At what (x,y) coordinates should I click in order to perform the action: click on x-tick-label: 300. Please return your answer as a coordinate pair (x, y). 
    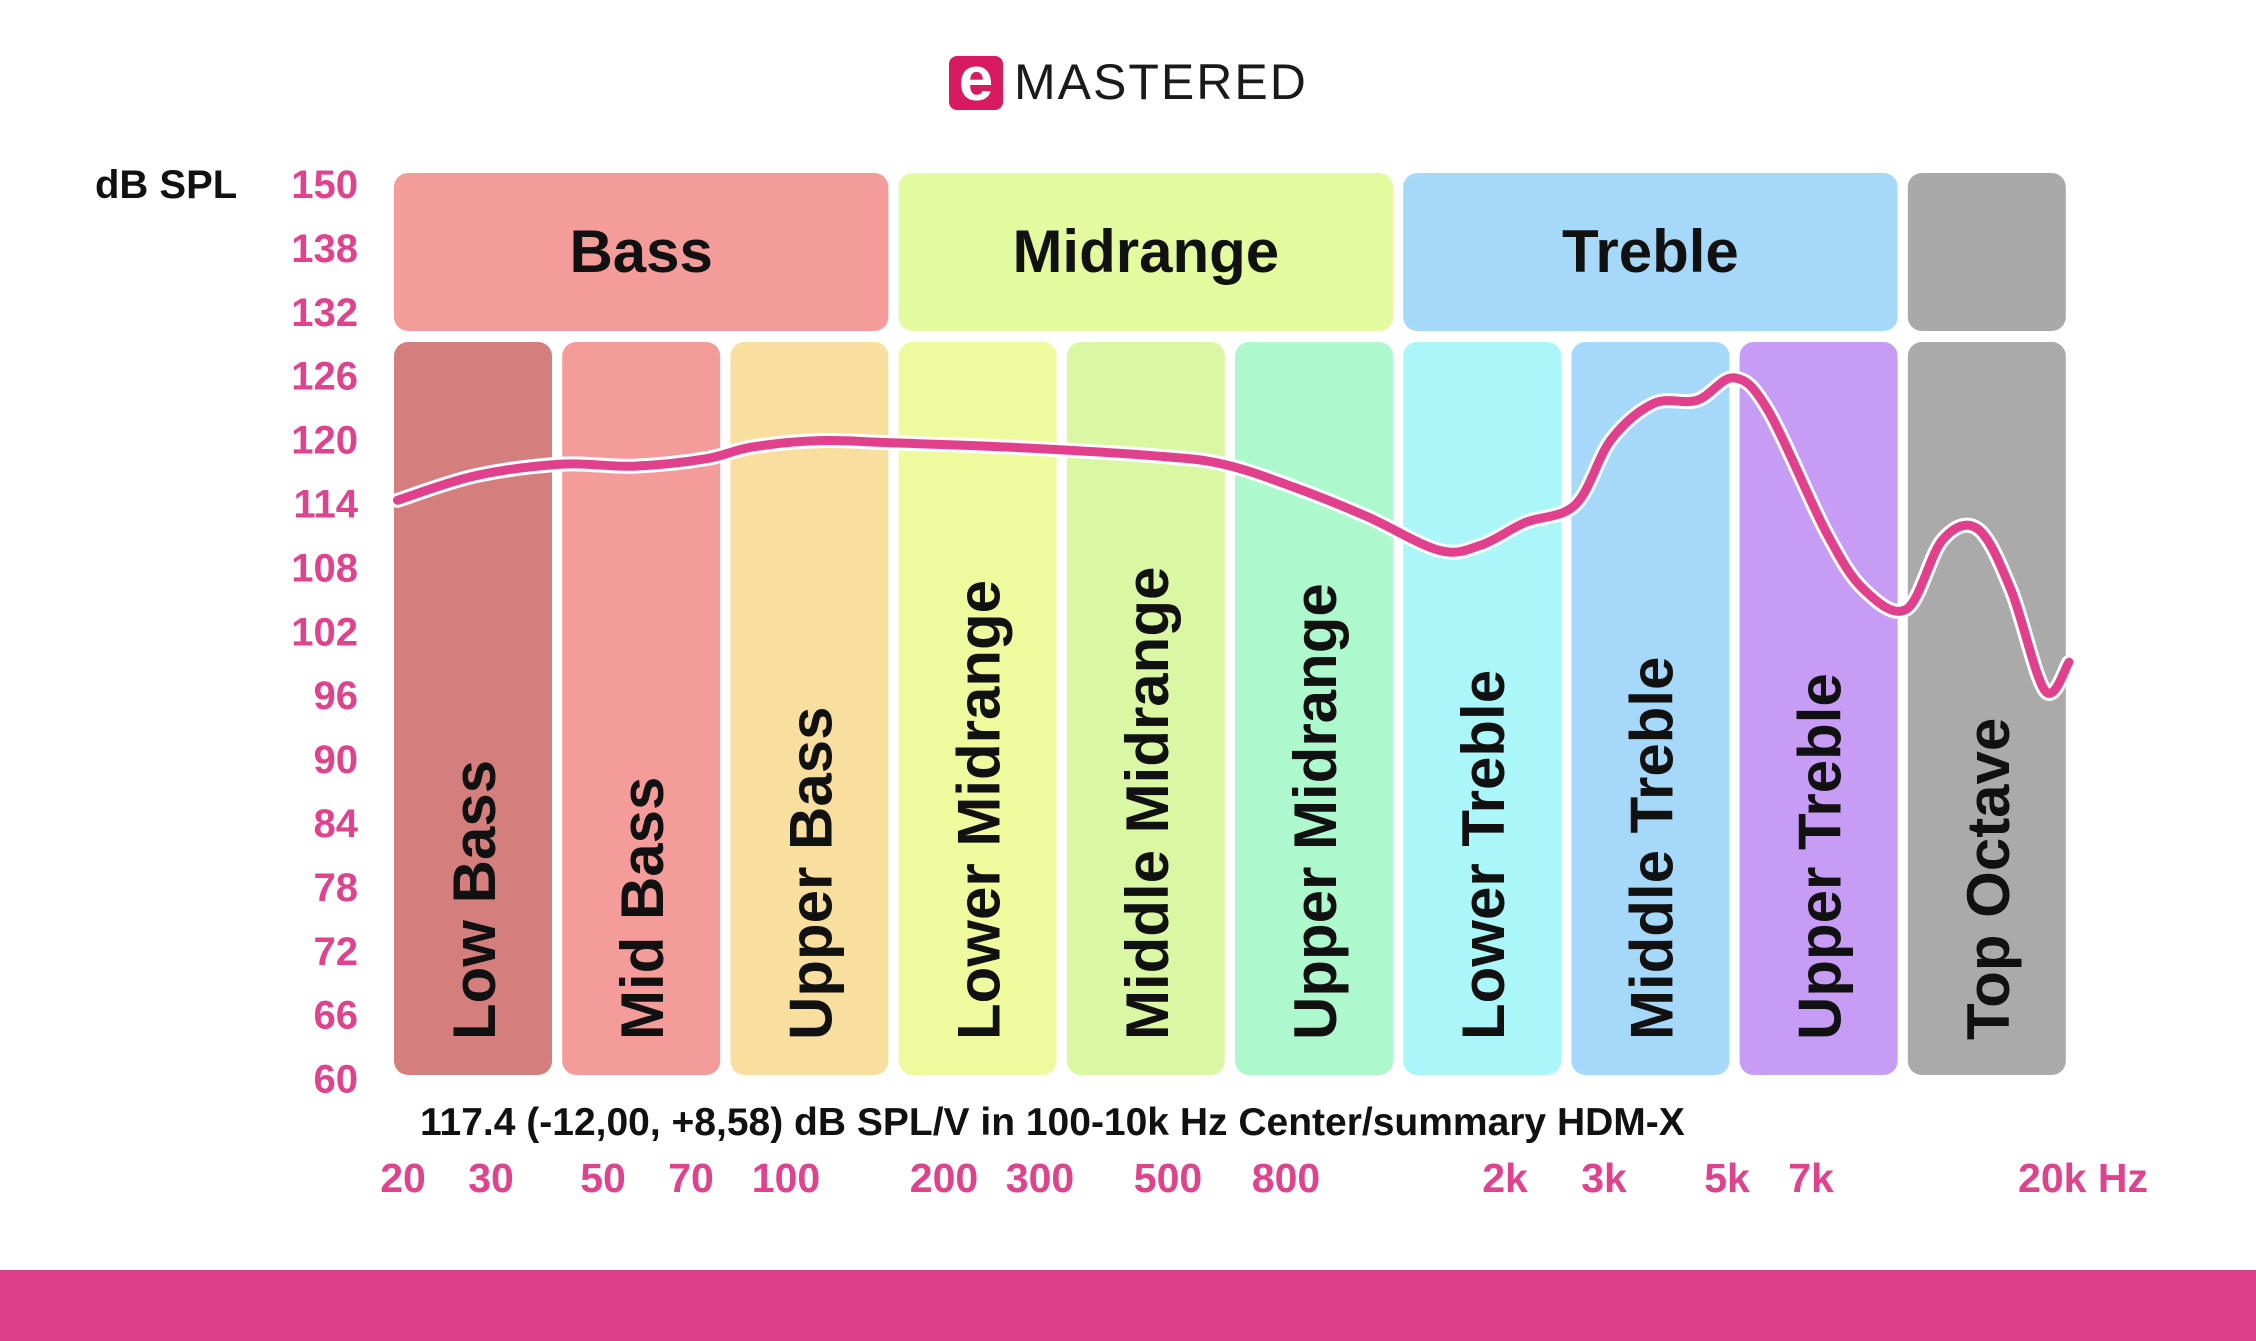
    Looking at the image, I should click on (1040, 1178).